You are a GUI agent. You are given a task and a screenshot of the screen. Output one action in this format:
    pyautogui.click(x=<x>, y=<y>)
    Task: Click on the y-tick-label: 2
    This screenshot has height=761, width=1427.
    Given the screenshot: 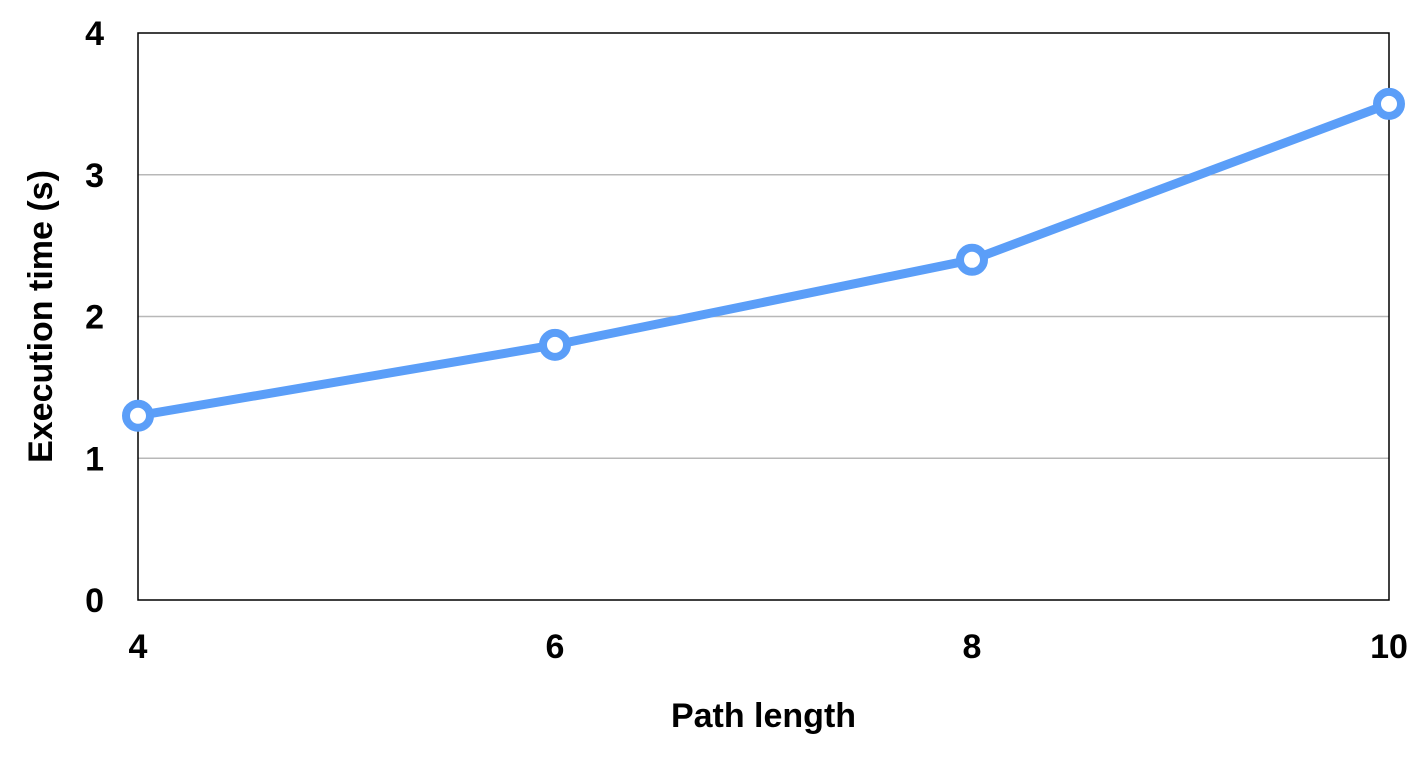 What is the action you would take?
    pyautogui.click(x=94, y=318)
    